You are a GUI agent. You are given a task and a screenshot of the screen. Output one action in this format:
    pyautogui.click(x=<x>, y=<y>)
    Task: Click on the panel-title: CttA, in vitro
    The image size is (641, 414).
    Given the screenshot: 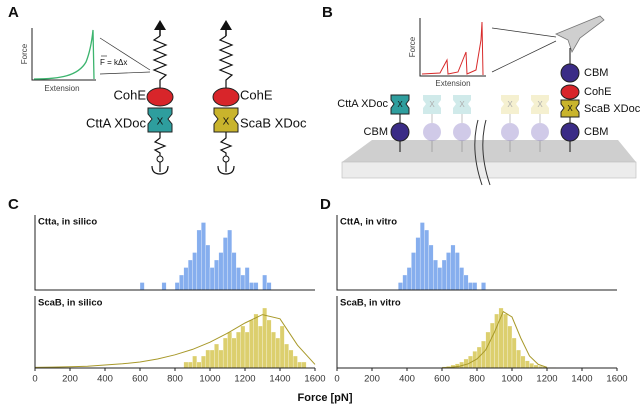 What is the action you would take?
    pyautogui.click(x=368, y=222)
    